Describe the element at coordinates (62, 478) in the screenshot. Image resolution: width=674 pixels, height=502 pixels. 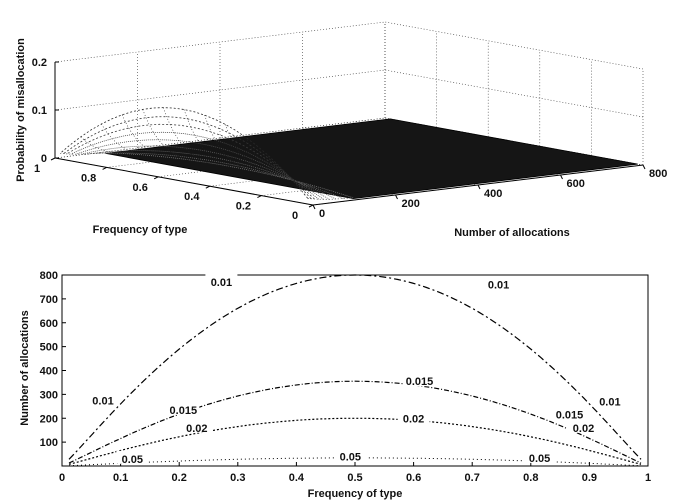
I see `contour-x-tick-label: 0` at that location.